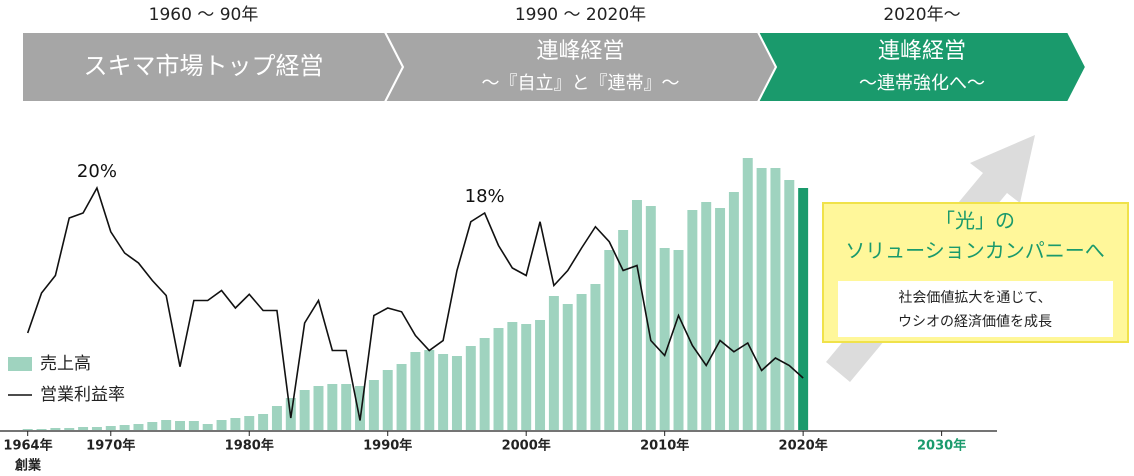 This screenshot has height=476, width=1134. Describe the element at coordinates (975, 251) in the screenshot. I see `callout-heading: ソリューションカンパニーへ` at that location.